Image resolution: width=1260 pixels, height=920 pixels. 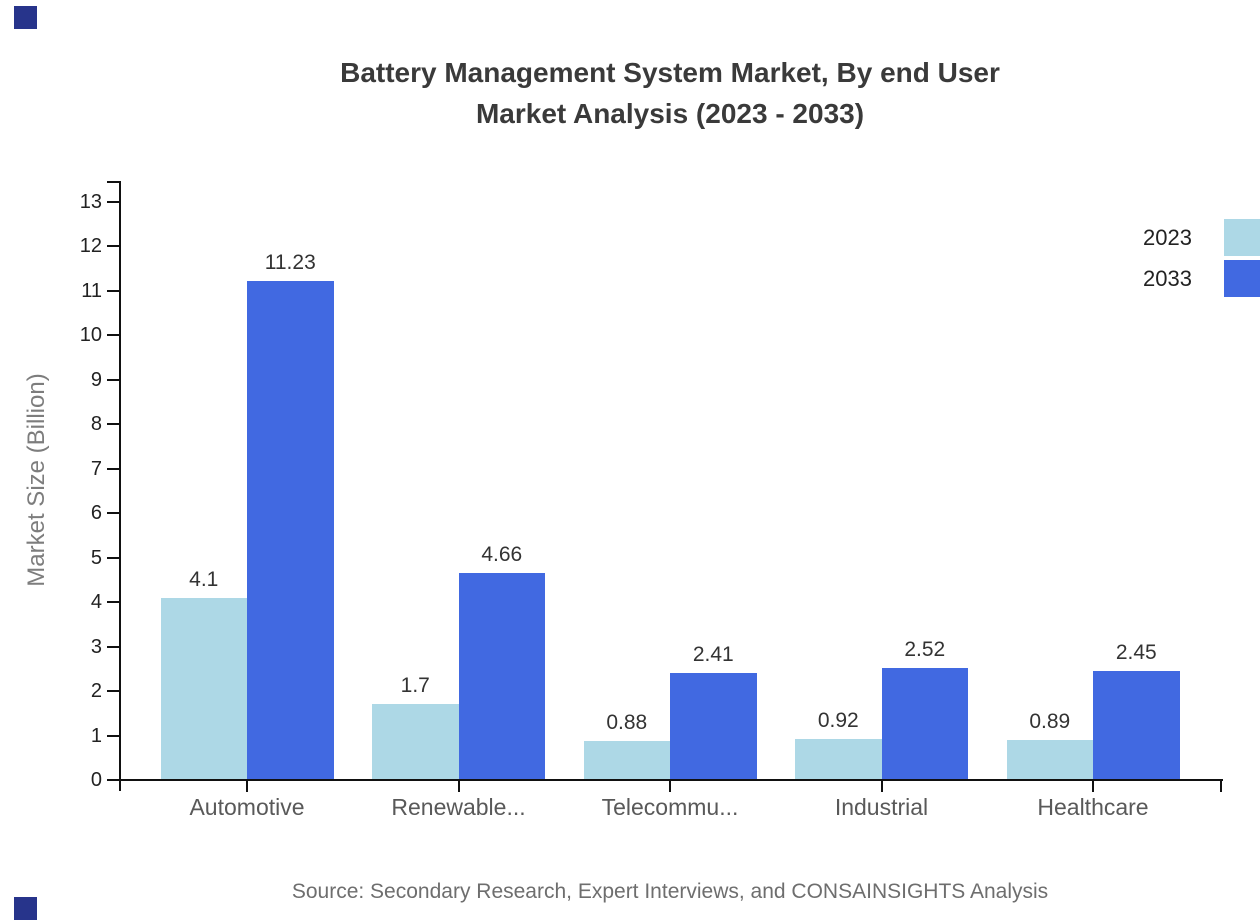 I want to click on bar-2033-Automotive, so click(x=290, y=530).